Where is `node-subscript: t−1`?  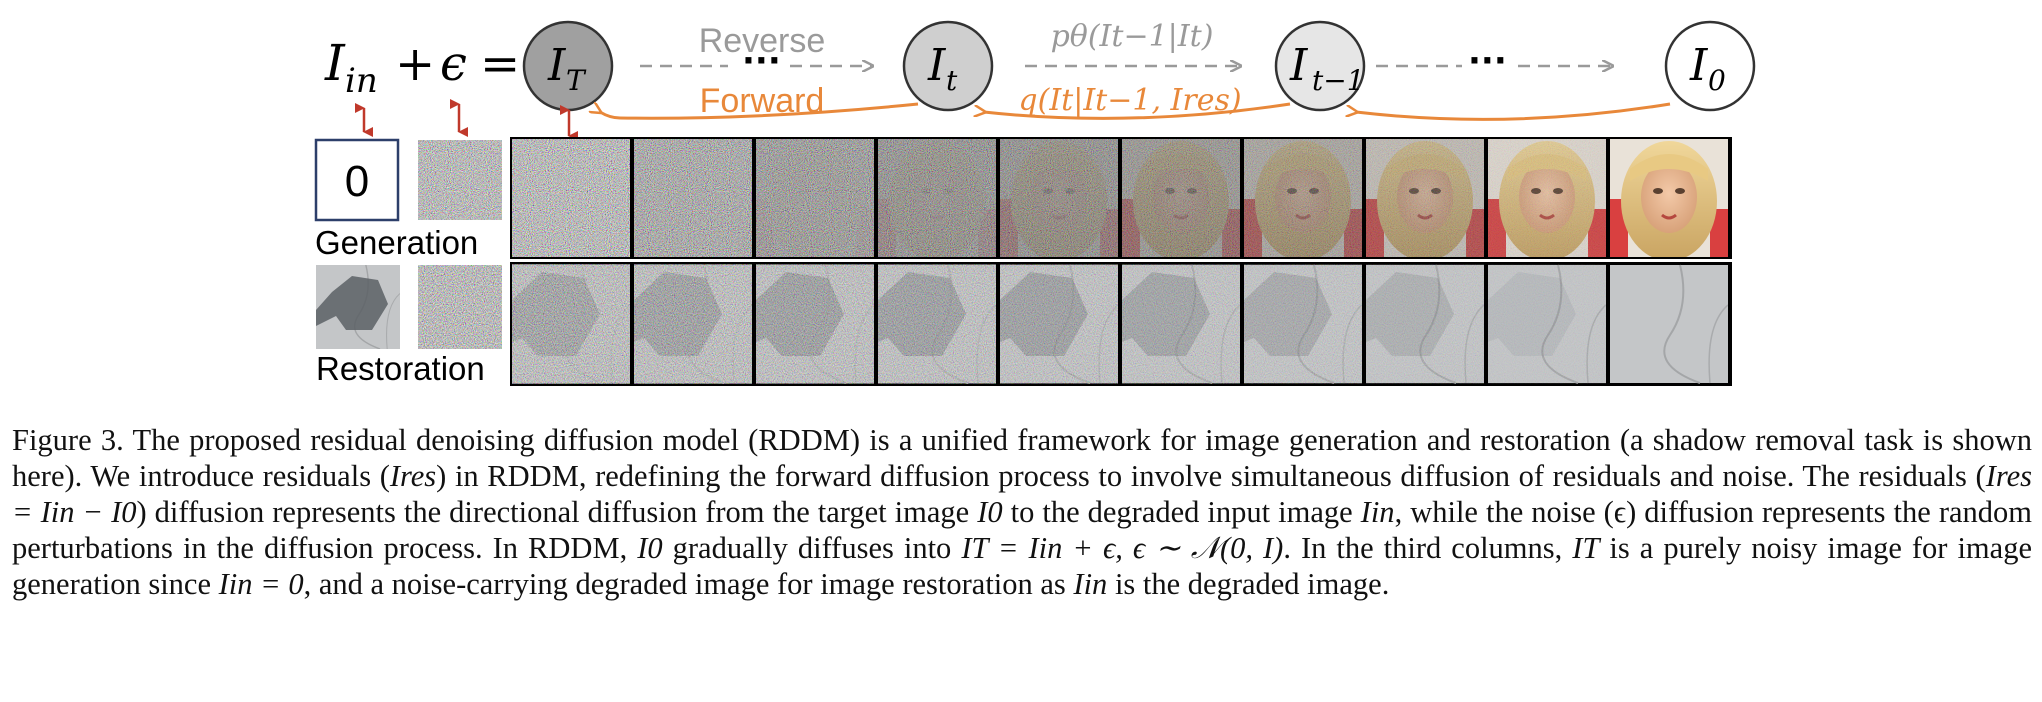 node-subscript: t−1 is located at coordinates (1338, 80).